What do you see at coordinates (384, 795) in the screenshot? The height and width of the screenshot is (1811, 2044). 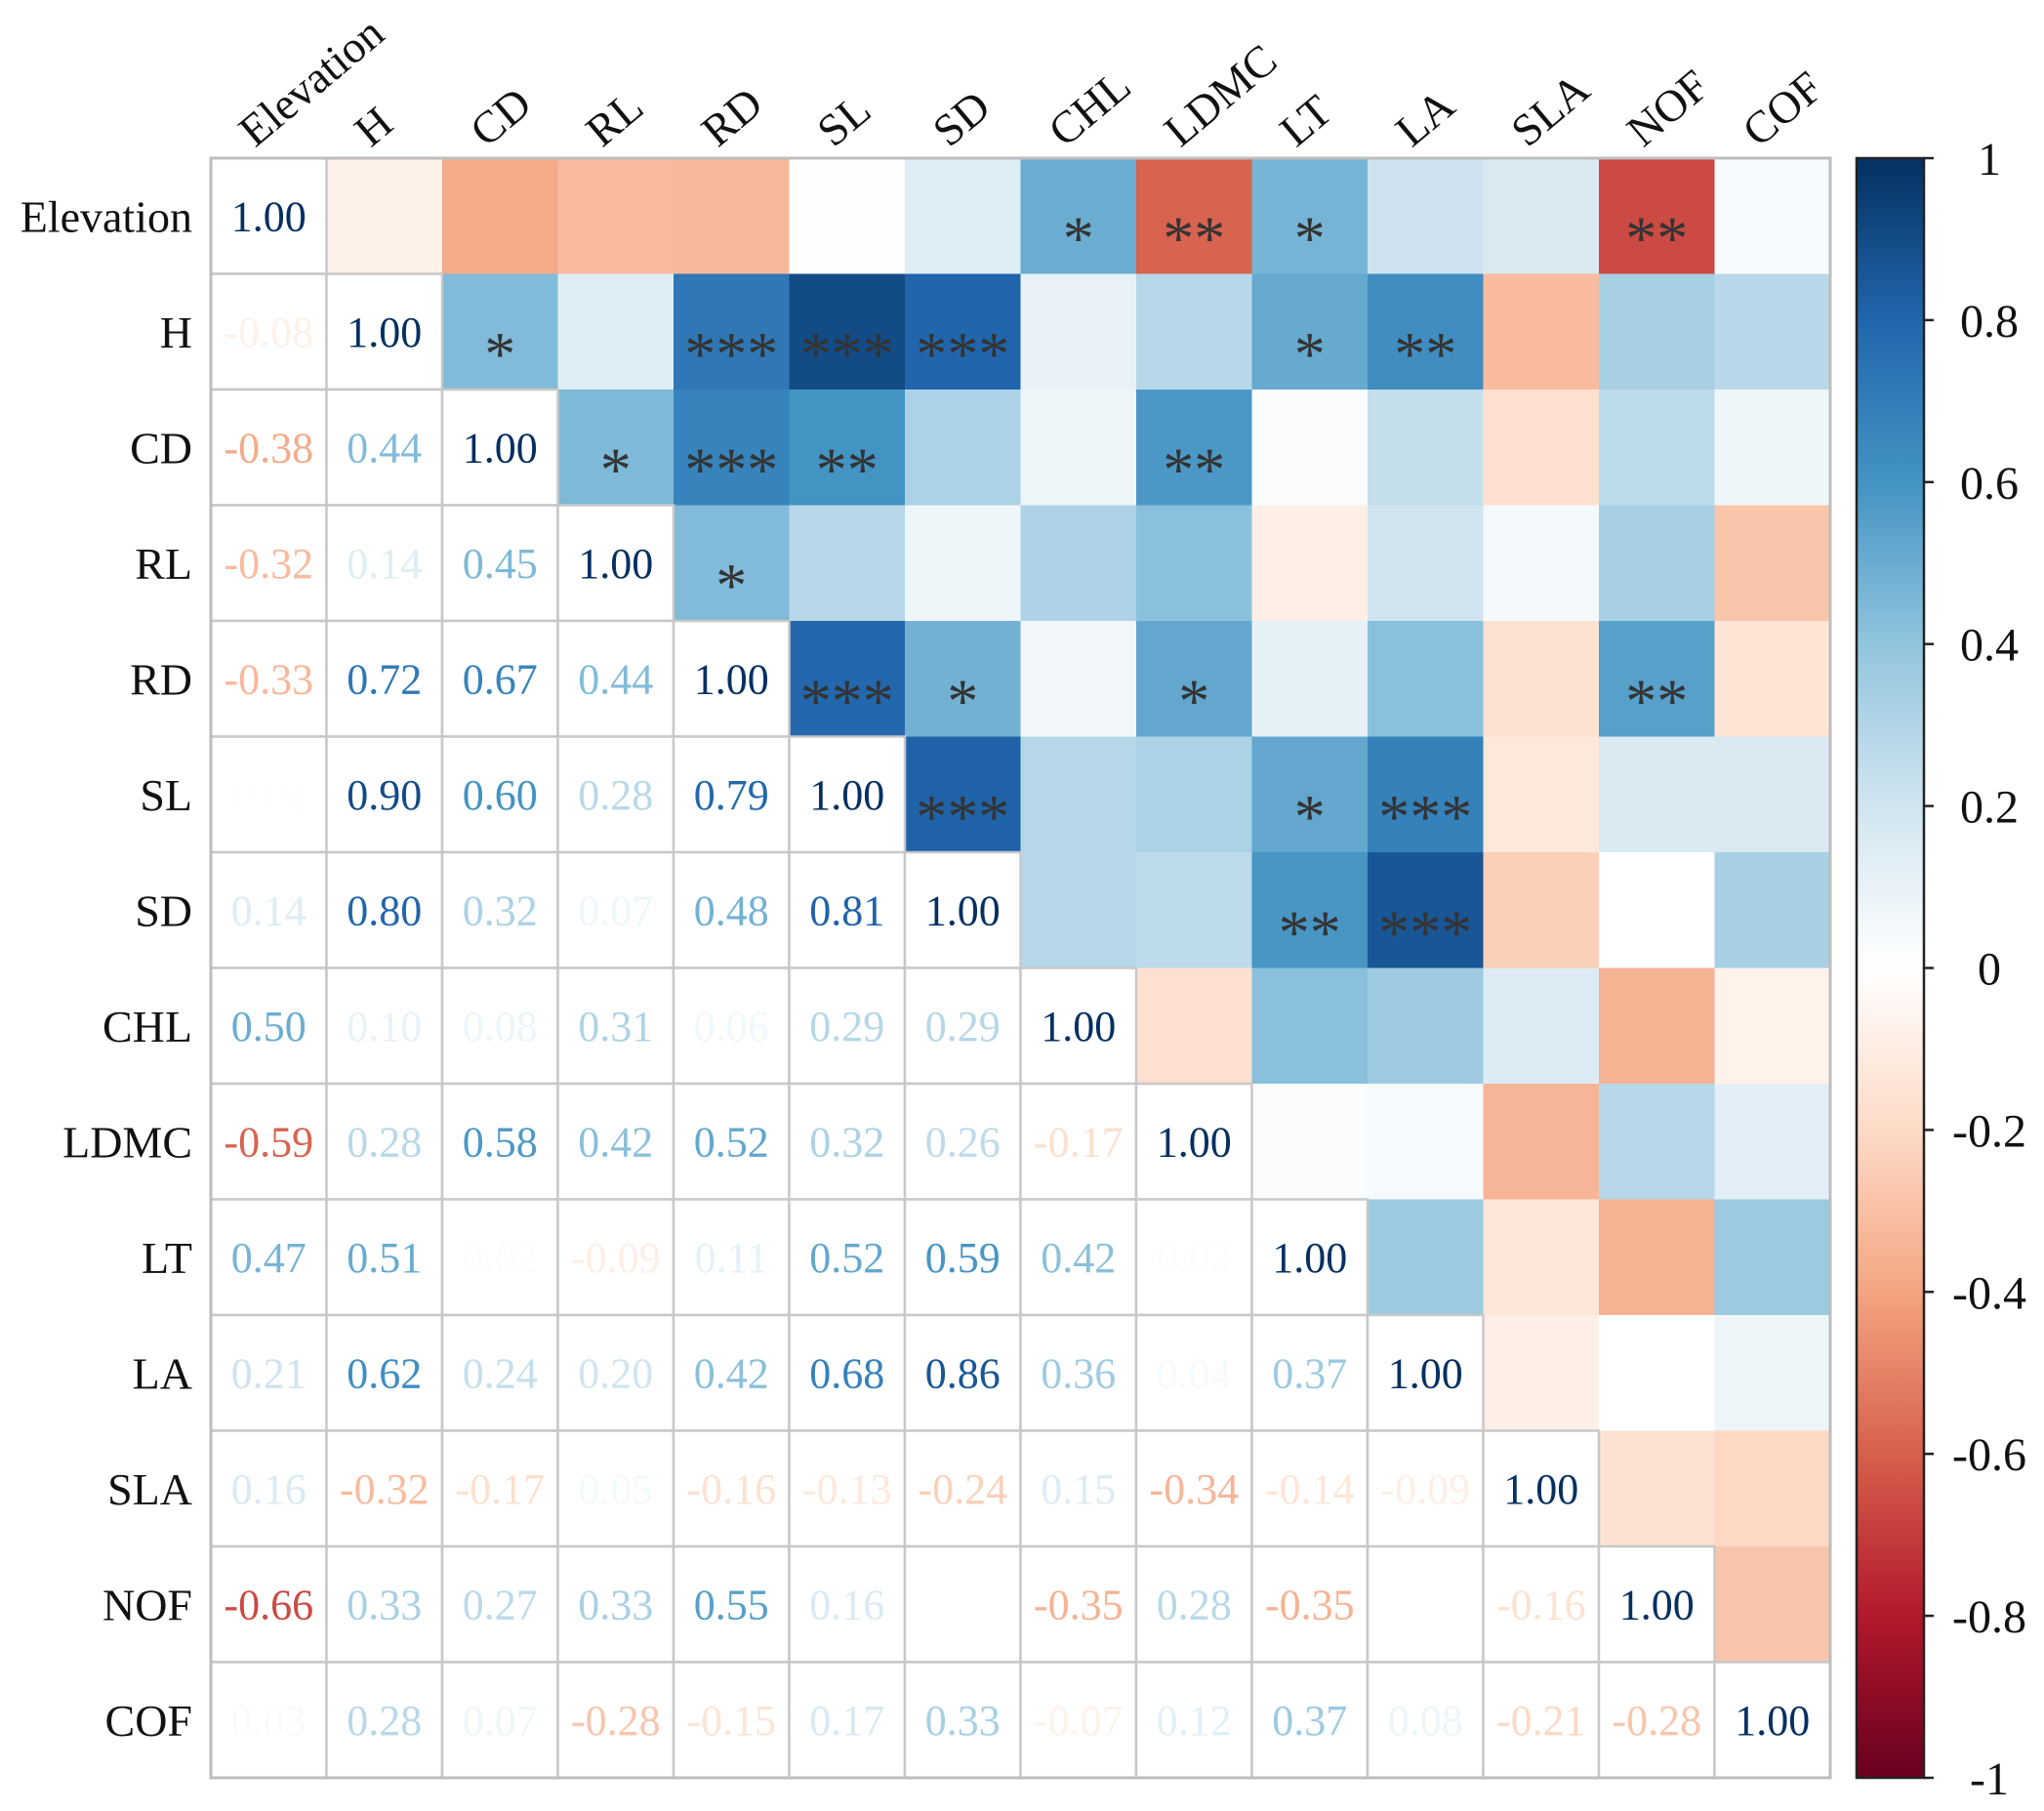 I see `value-label-SL-H: 0.90` at bounding box center [384, 795].